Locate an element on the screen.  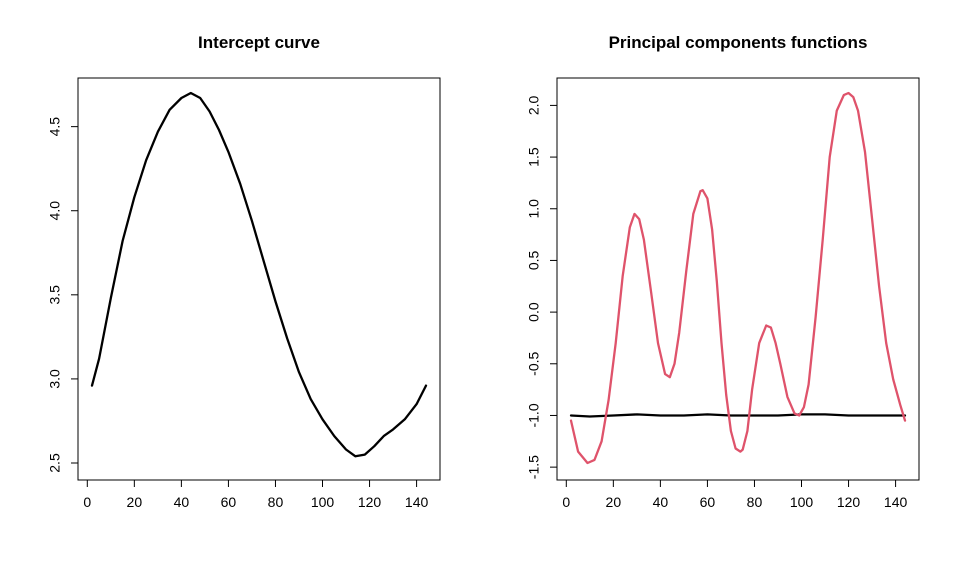
y-tick-label: 4.0 is located at coordinates (55, 211).